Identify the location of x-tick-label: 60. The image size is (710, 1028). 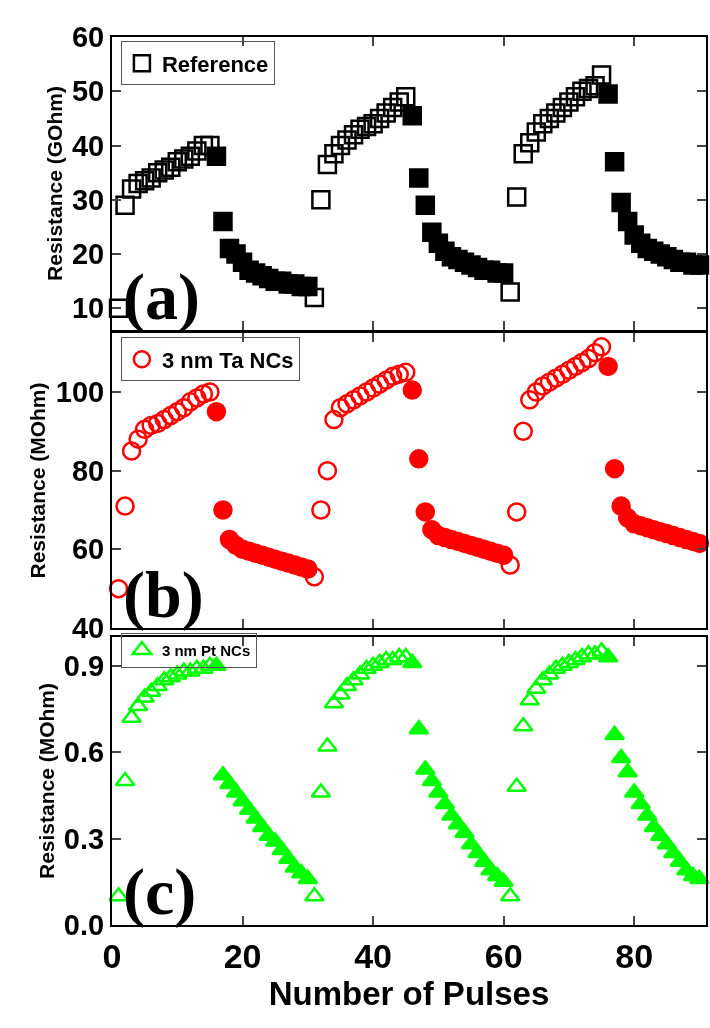
(503, 955).